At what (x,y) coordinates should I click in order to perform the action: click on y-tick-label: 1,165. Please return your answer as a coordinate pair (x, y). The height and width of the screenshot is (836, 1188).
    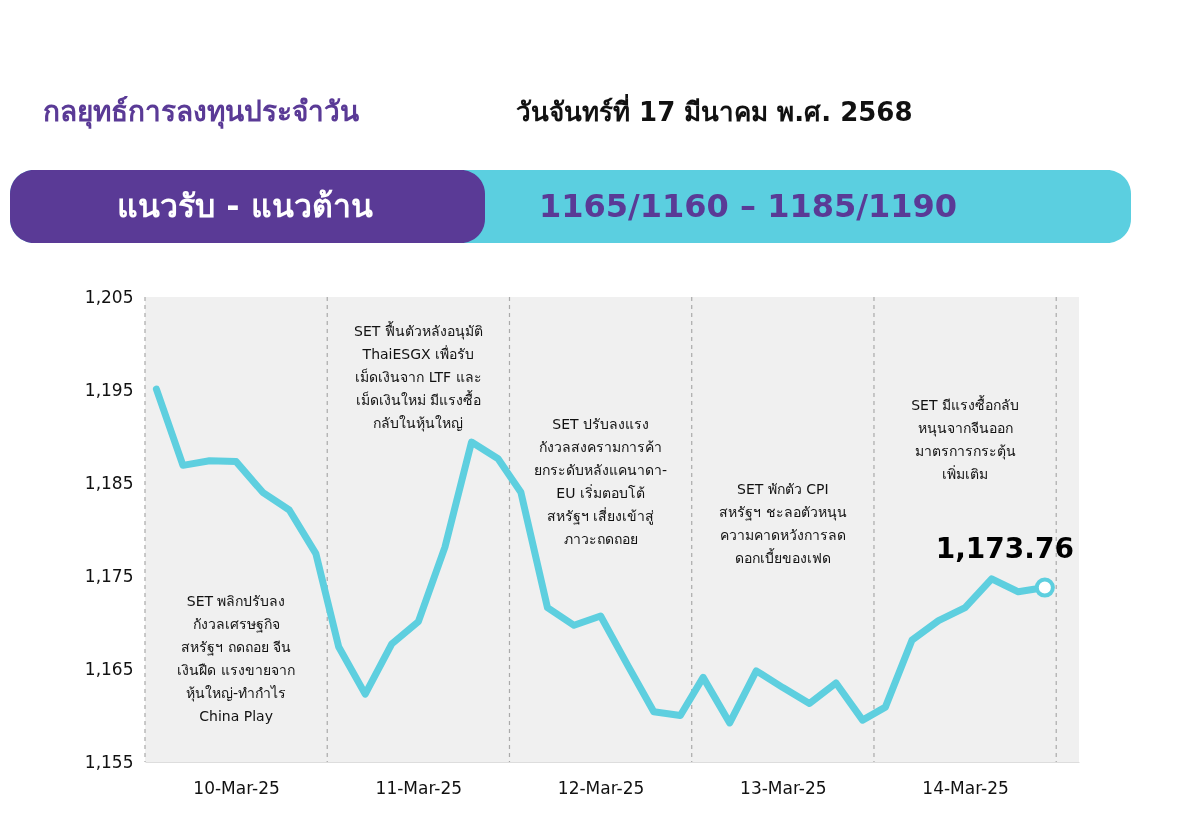
    Looking at the image, I should click on (109, 668).